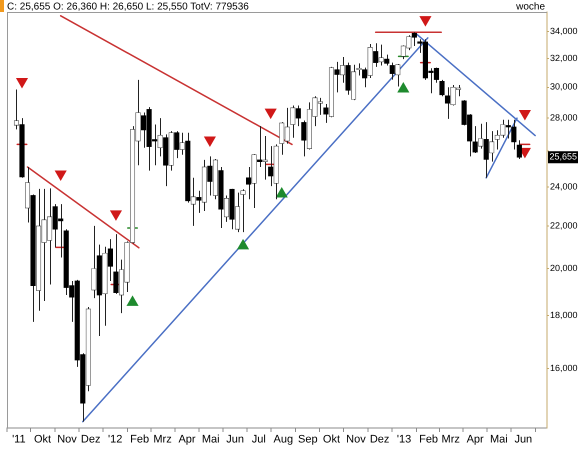 The height and width of the screenshot is (457, 578). Describe the element at coordinates (564, 367) in the screenshot. I see `y-tick-label: 16,000` at that location.